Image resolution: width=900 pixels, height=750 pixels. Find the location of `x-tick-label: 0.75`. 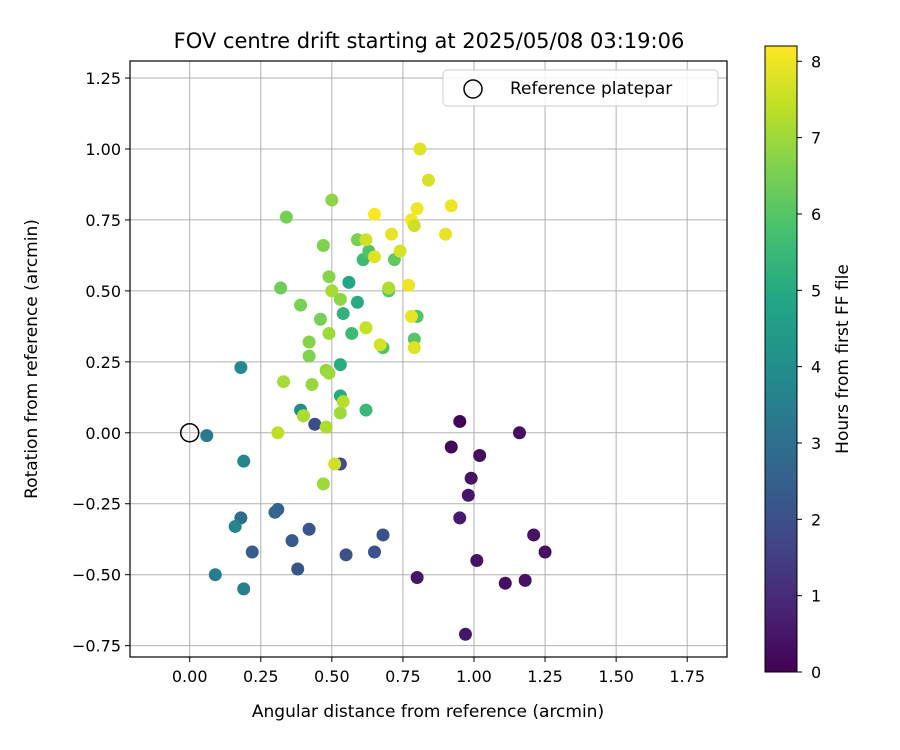

x-tick-label: 0.75 is located at coordinates (403, 676).